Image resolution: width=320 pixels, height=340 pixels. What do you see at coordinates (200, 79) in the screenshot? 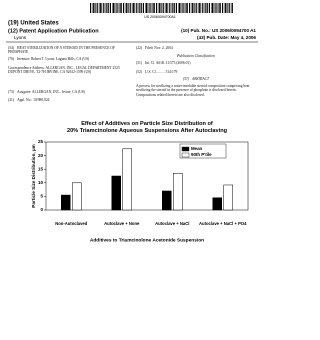
I see `field-text: ABSTRACT` at bounding box center [200, 79].